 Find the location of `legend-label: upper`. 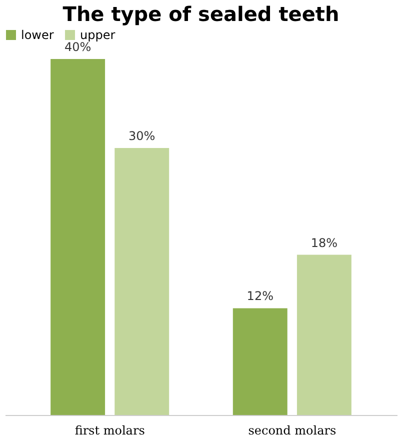

legend-label: upper is located at coordinates (98, 35).